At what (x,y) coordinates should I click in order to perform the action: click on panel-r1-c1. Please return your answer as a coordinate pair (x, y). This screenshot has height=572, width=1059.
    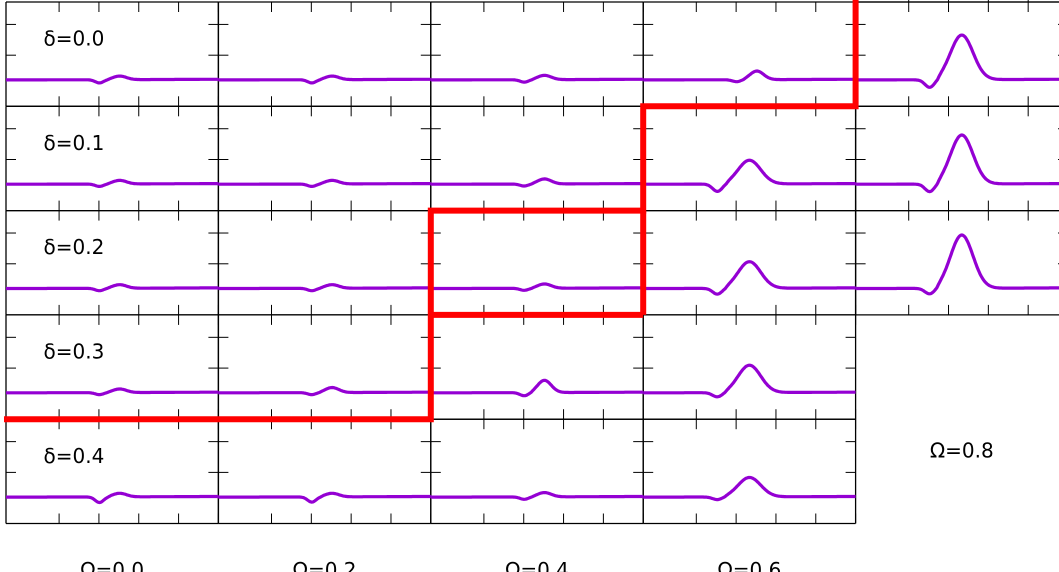
    Looking at the image, I should click on (324, 158).